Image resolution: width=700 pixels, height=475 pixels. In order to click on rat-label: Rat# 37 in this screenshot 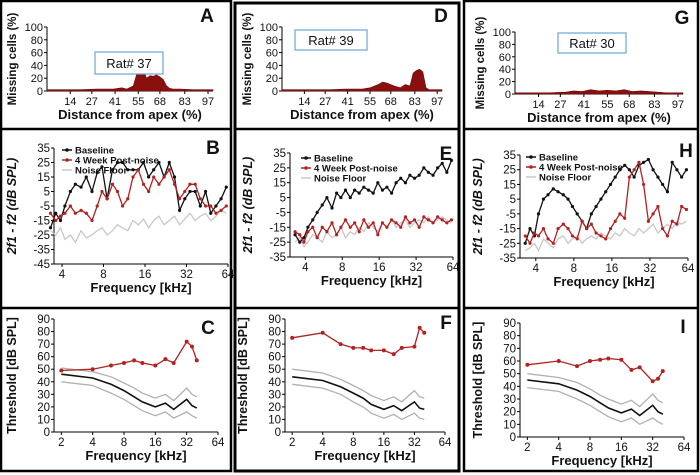, I will do `click(129, 63)`.